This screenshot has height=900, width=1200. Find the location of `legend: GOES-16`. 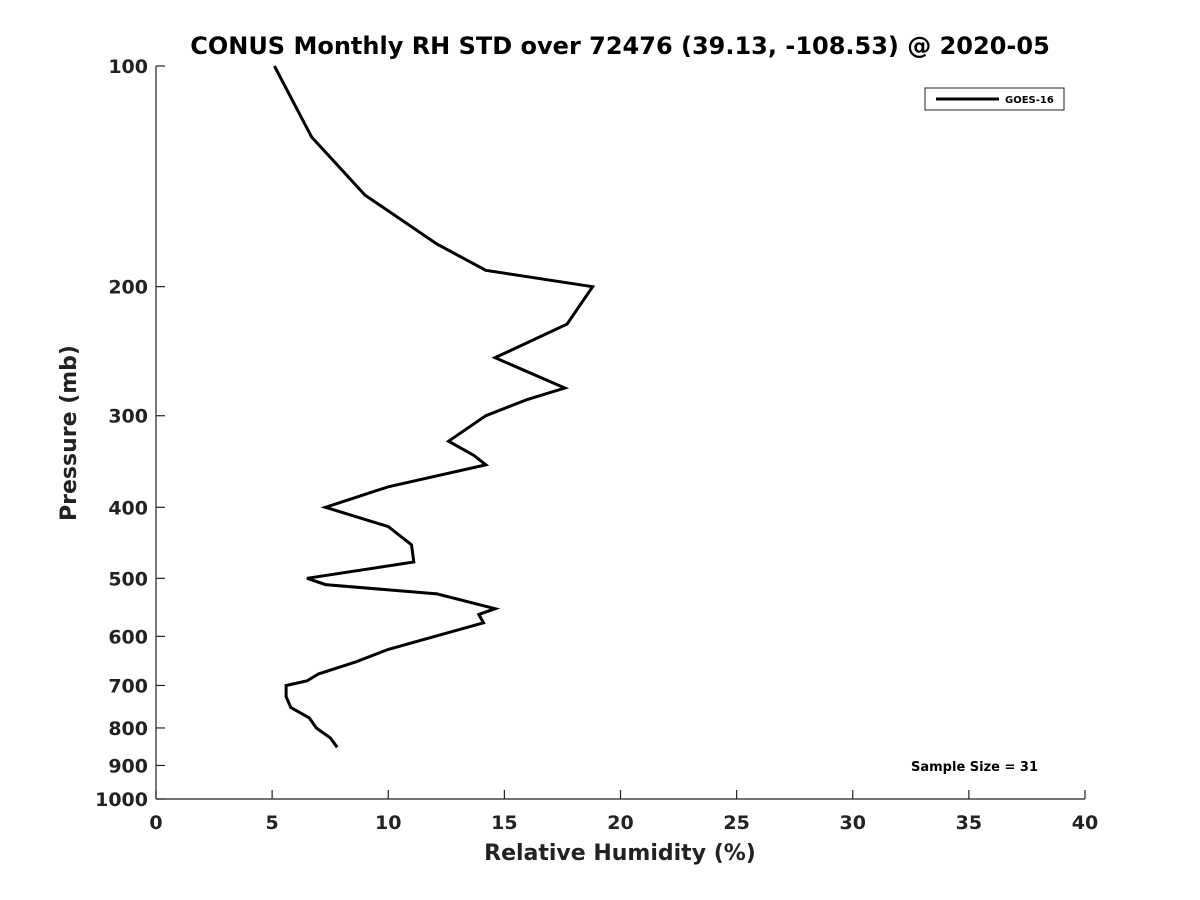

legend: GOES-16 is located at coordinates (994, 99).